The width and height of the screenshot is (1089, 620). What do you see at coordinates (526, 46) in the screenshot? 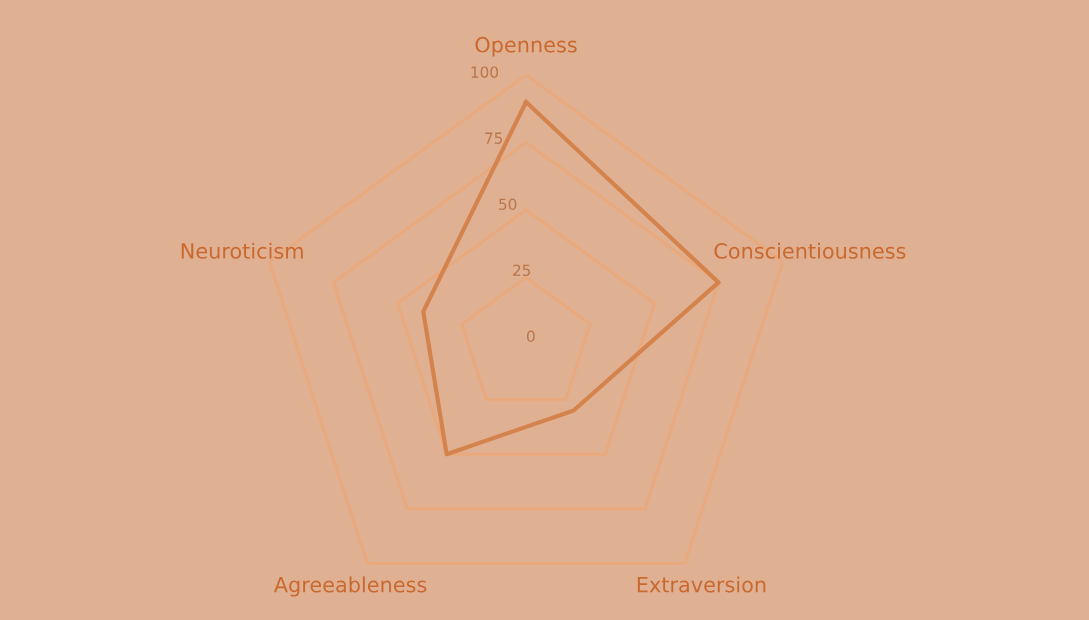
I see `spoke-label: Openness` at bounding box center [526, 46].